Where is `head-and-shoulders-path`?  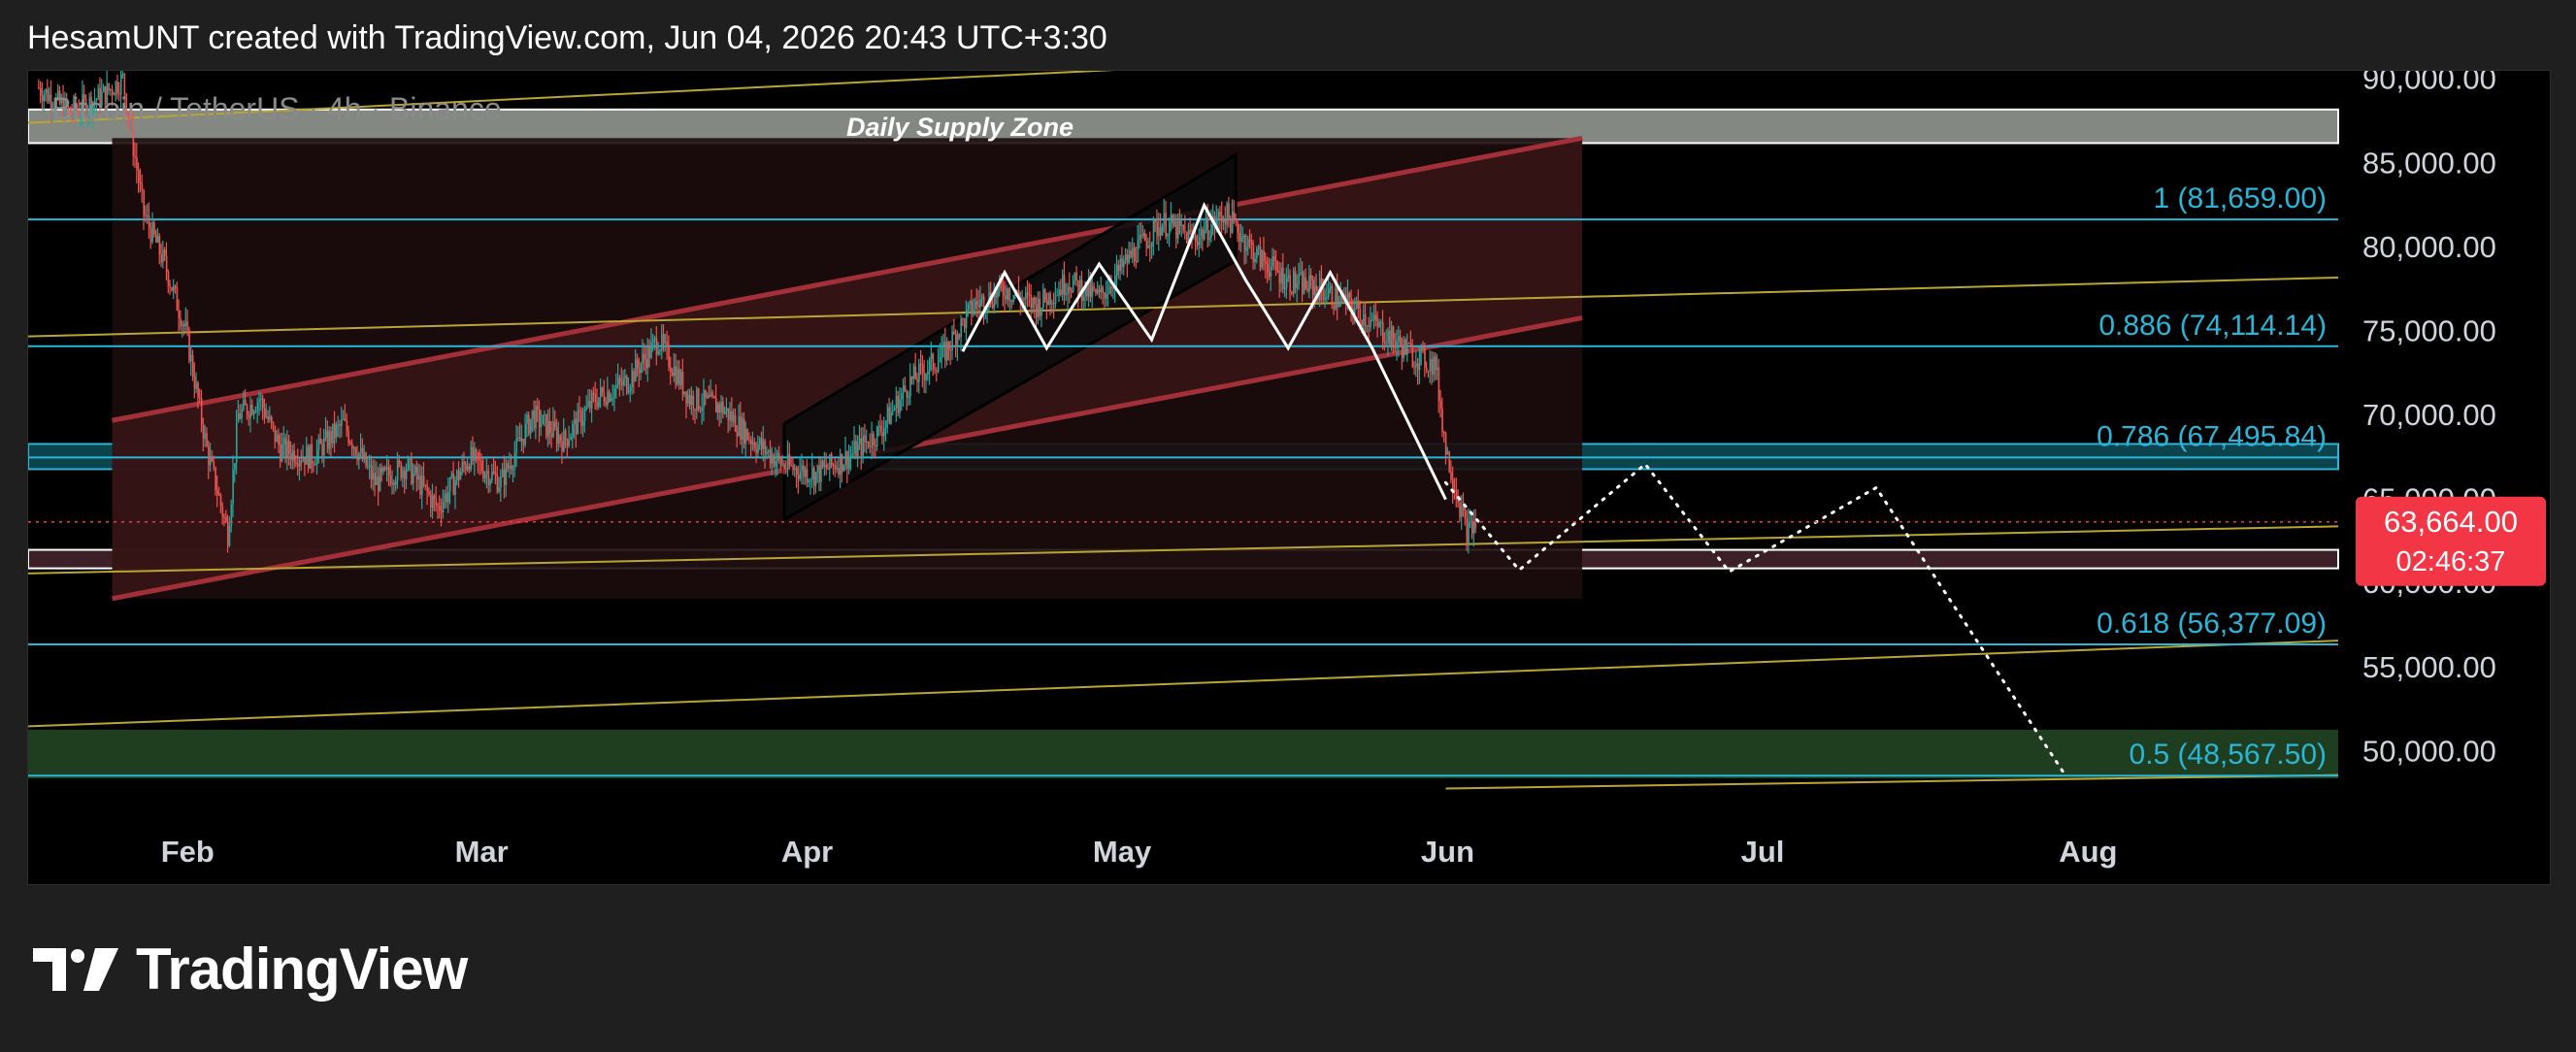 head-and-shoulders-path is located at coordinates (1204, 351).